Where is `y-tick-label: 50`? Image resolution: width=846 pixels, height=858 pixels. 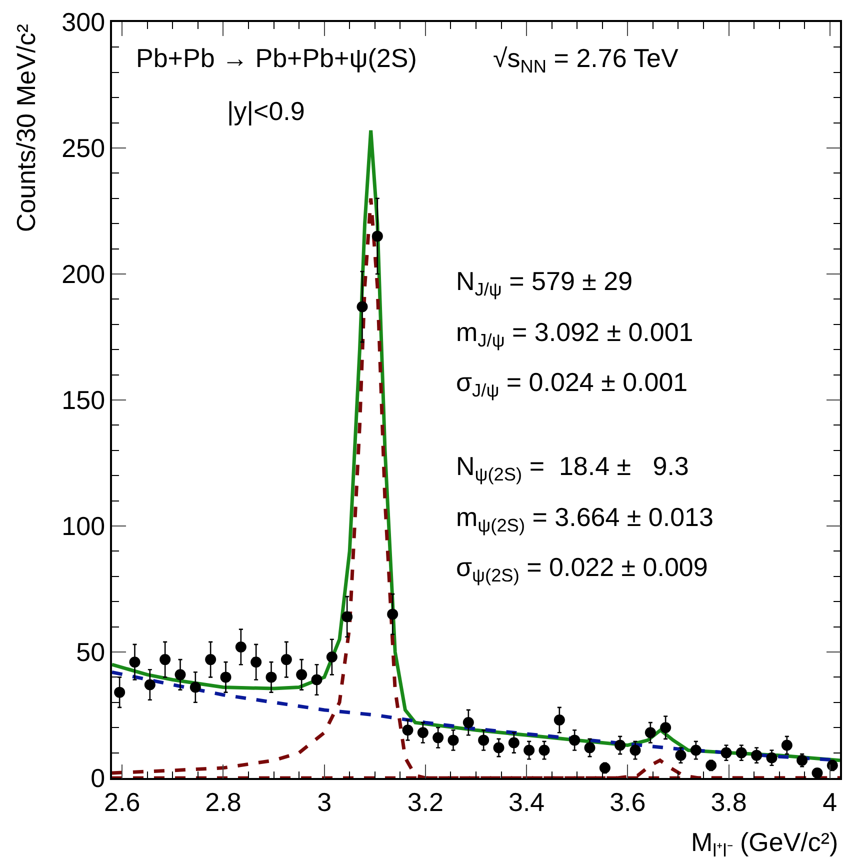
y-tick-label: 50 is located at coordinates (91, 652).